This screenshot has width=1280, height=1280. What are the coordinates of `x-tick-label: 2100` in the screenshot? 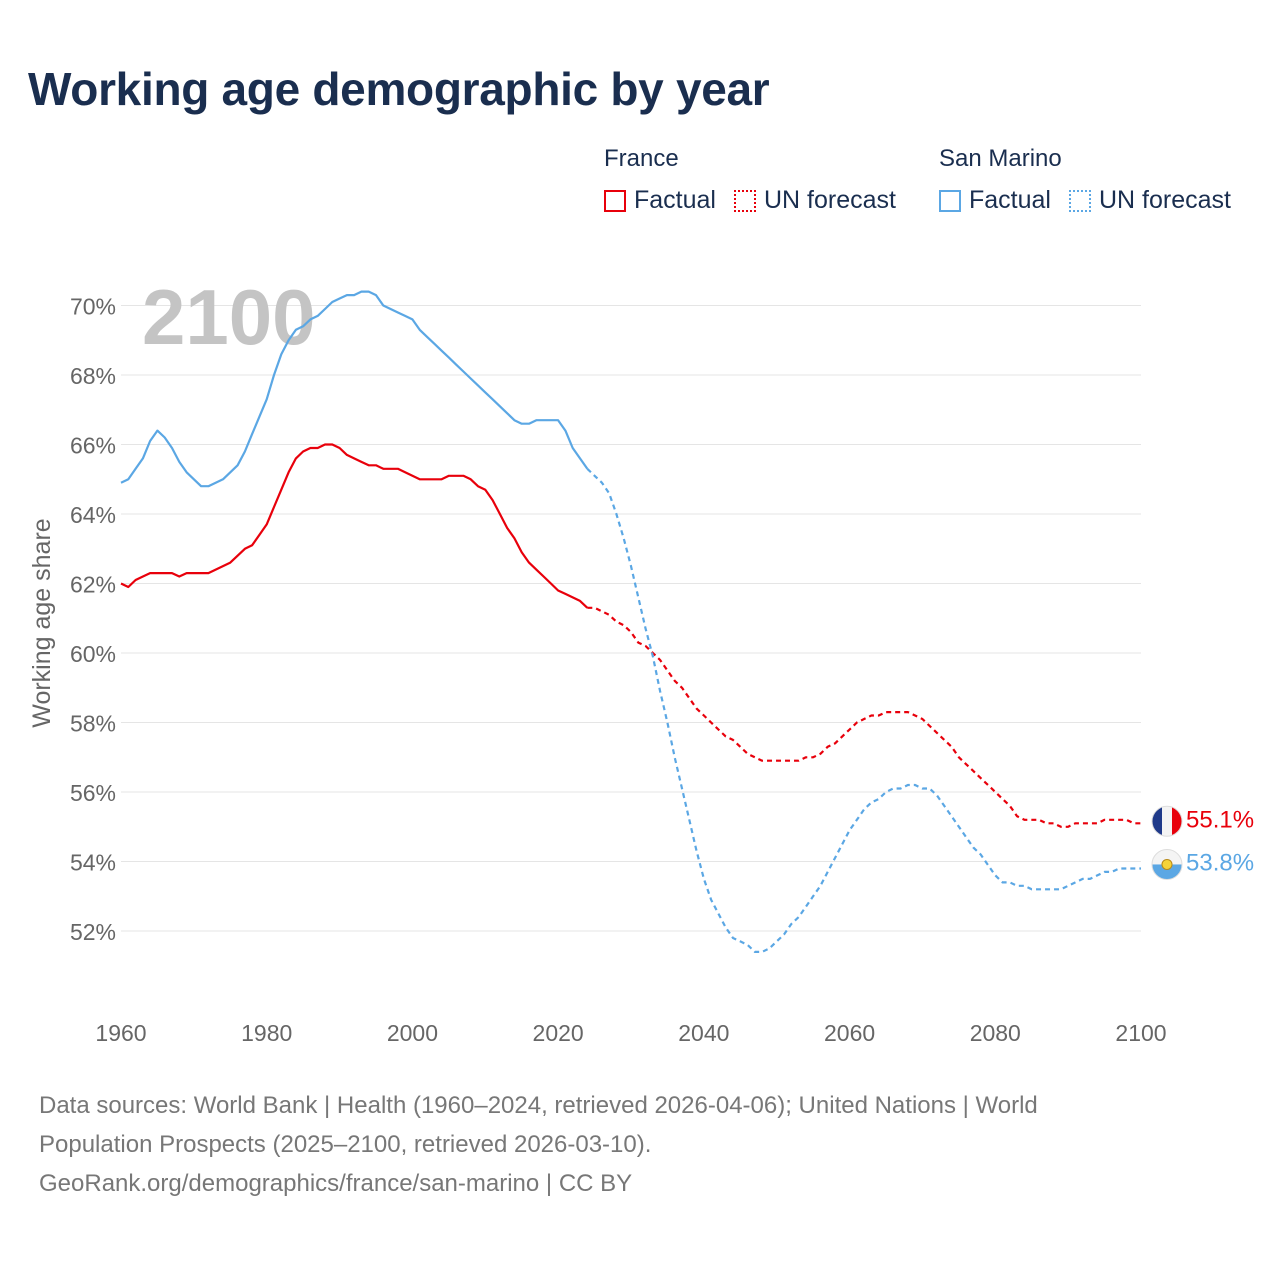 It's located at (1140, 1033).